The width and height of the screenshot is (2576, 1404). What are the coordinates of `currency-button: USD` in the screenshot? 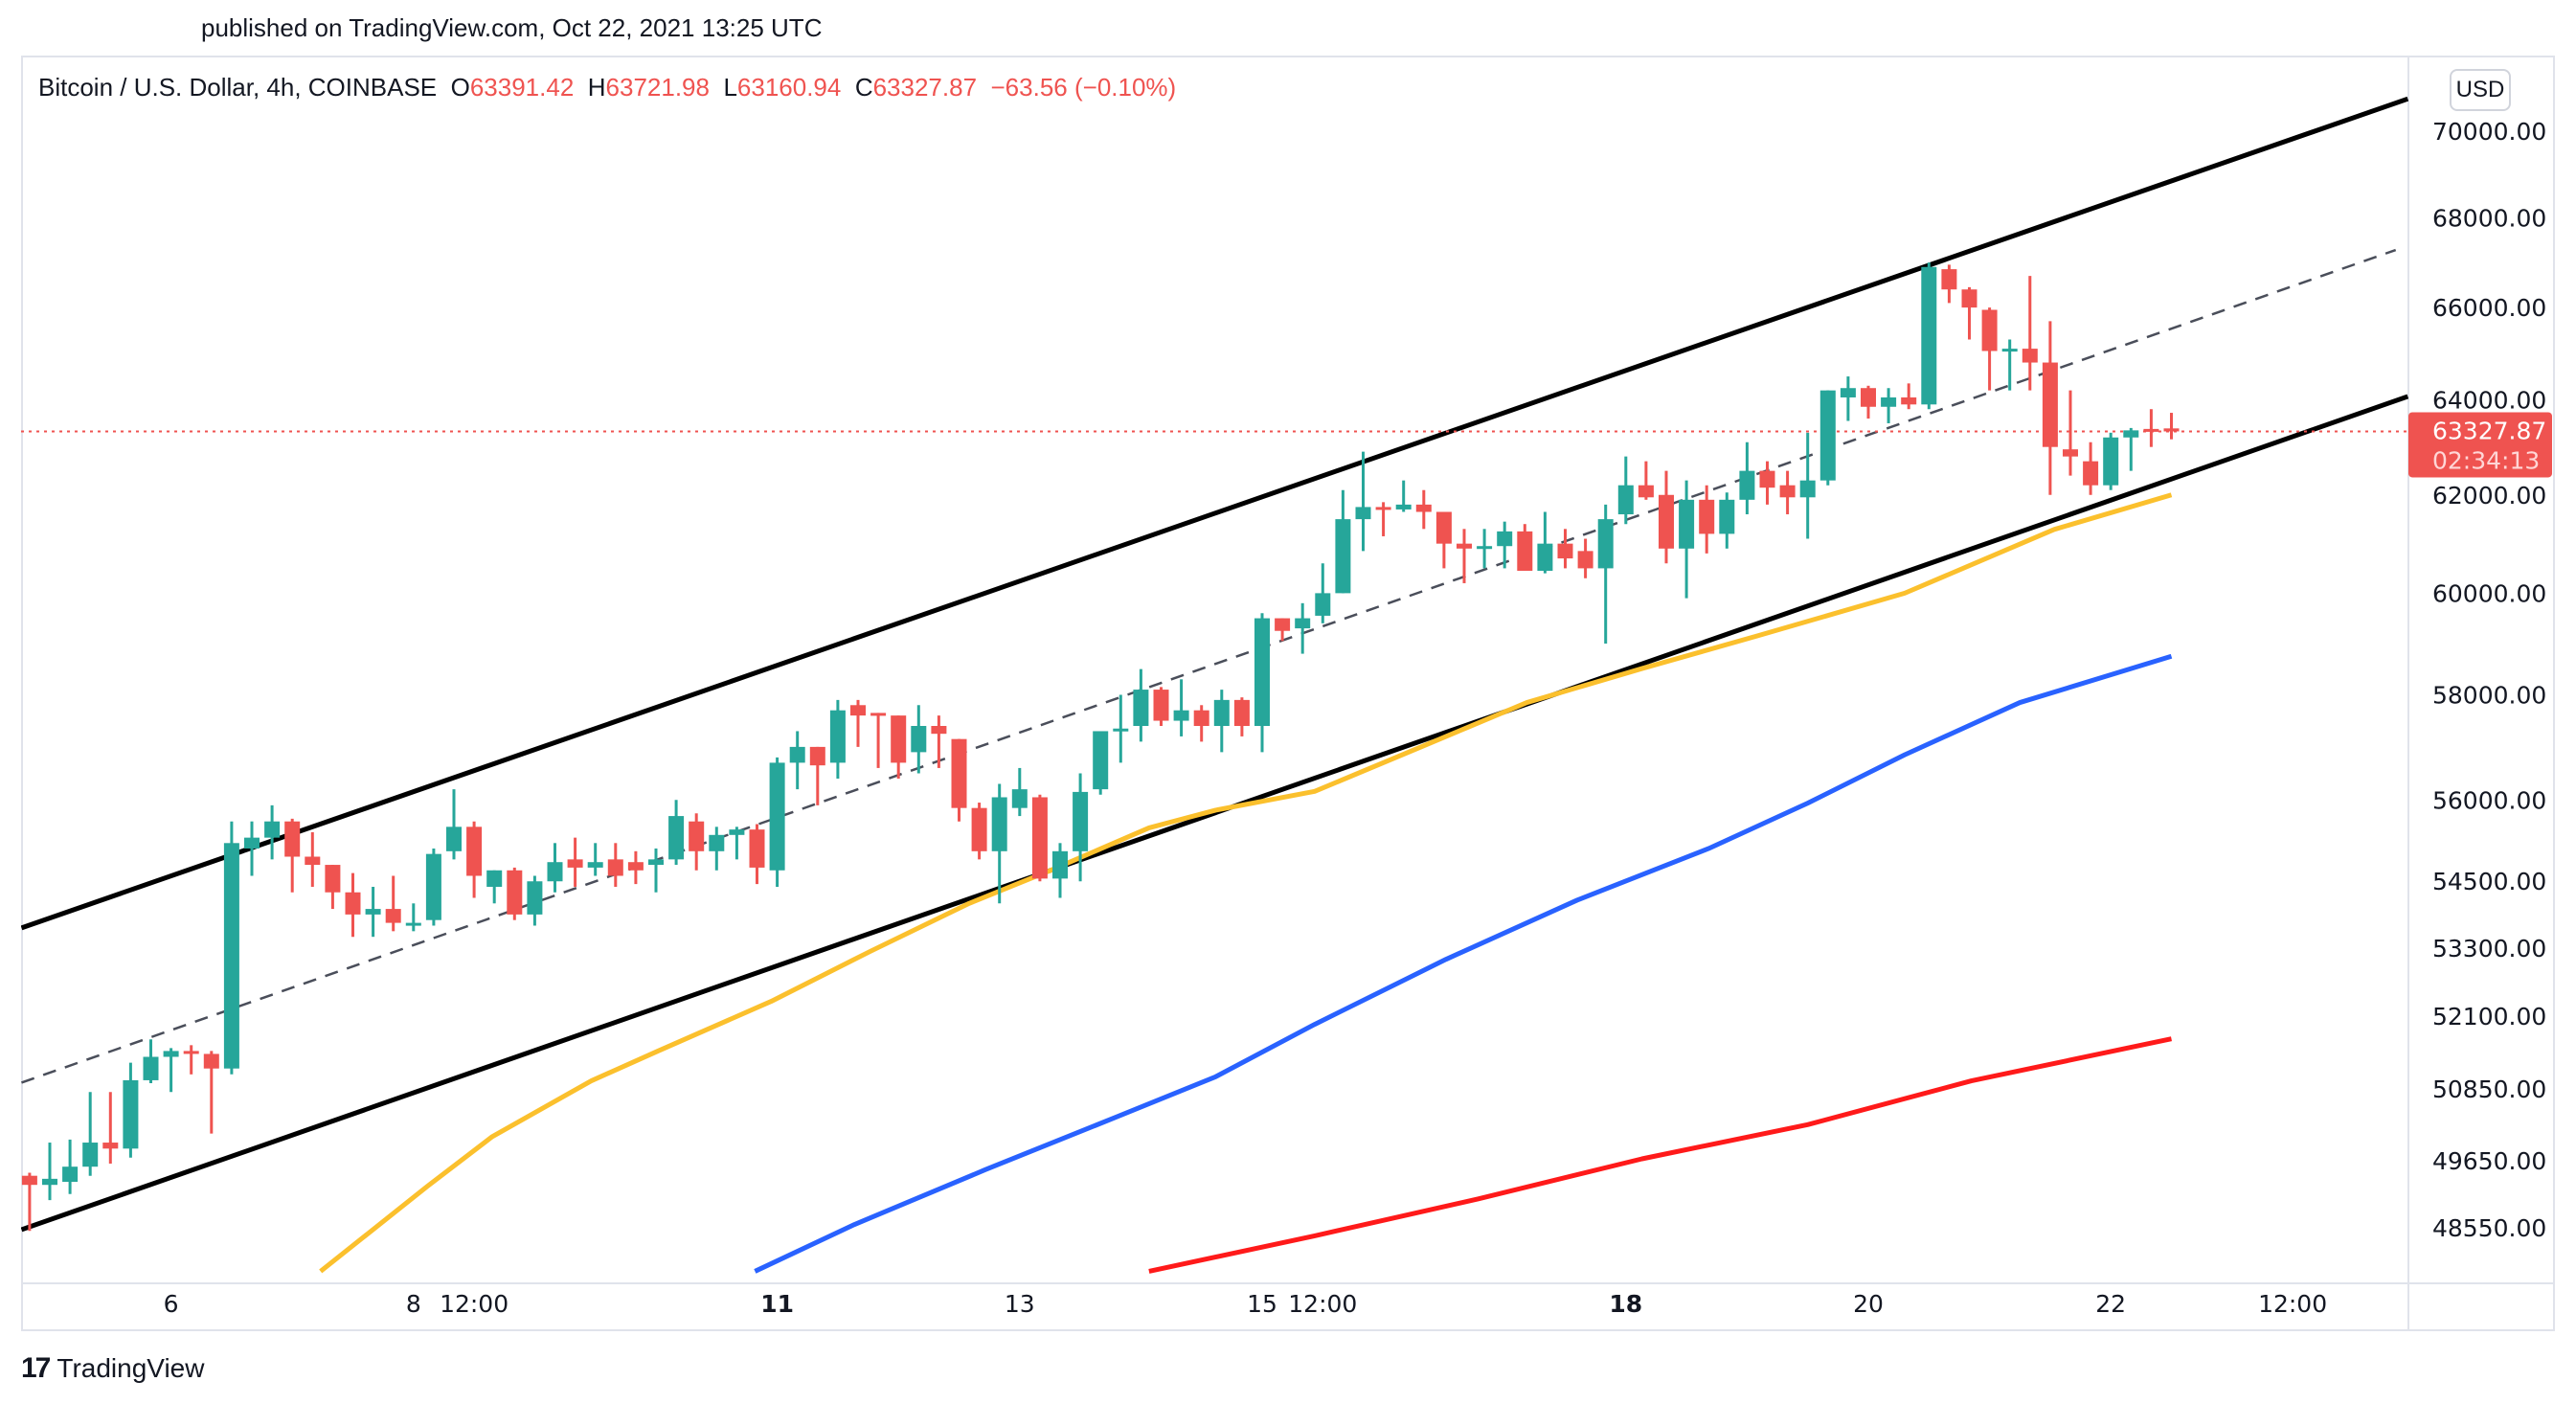 It's located at (2480, 90).